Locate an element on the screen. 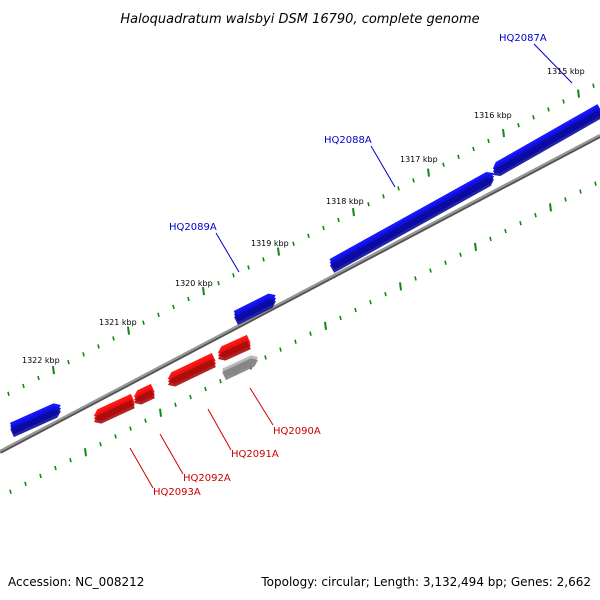 The width and height of the screenshot is (600, 600). gene-grey-feature is located at coordinates (239, 366).